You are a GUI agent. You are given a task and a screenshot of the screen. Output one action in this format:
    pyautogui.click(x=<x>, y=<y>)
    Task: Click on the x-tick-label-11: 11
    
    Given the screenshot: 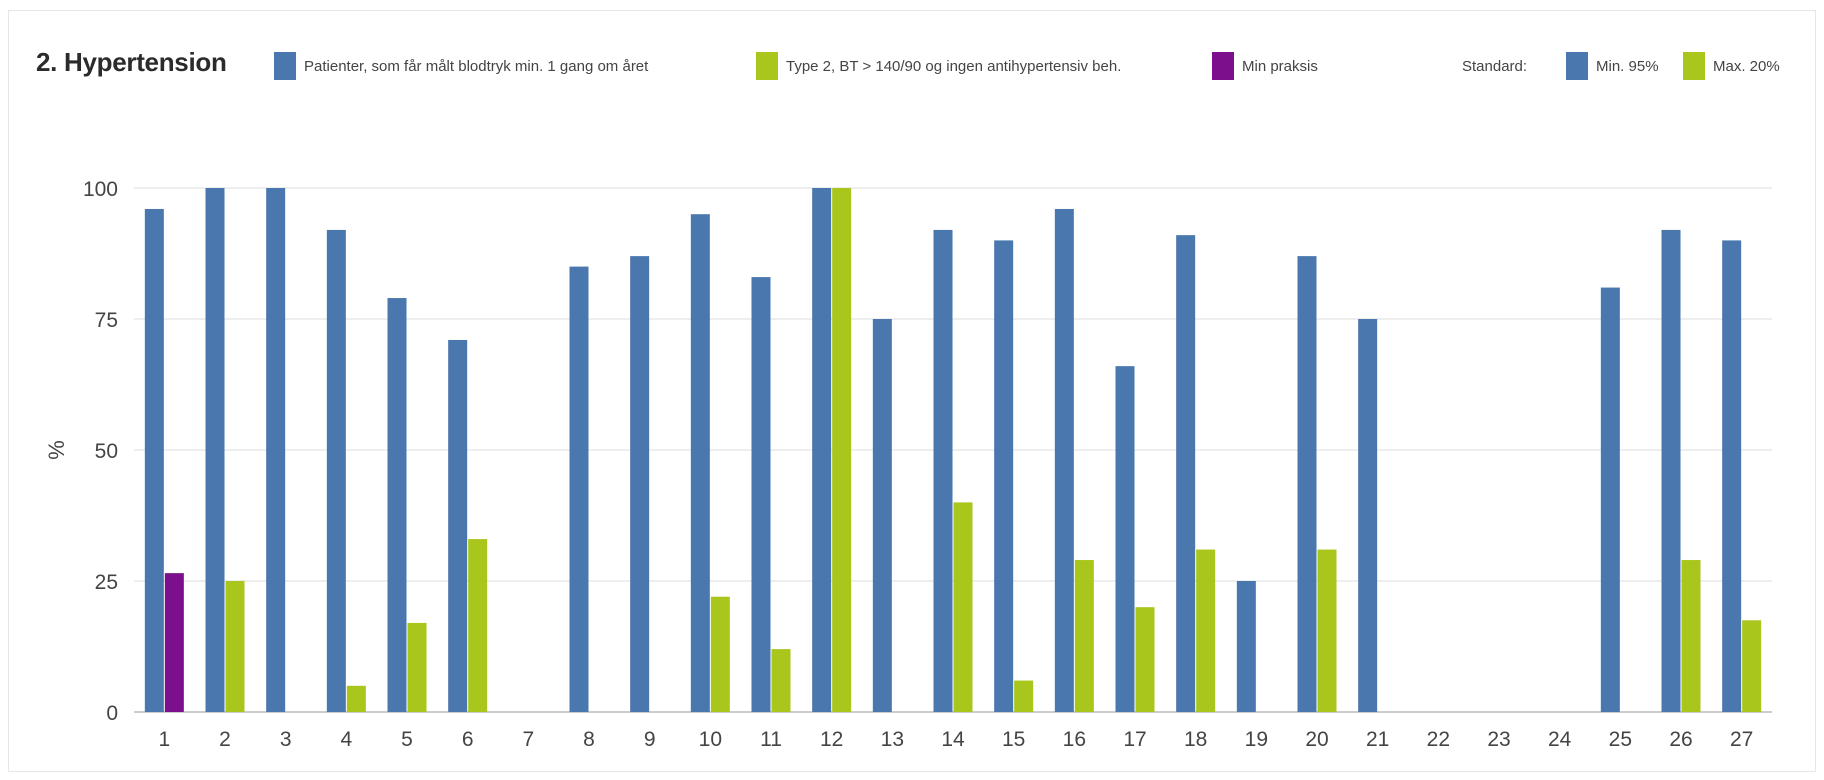 What is the action you would take?
    pyautogui.click(x=771, y=739)
    